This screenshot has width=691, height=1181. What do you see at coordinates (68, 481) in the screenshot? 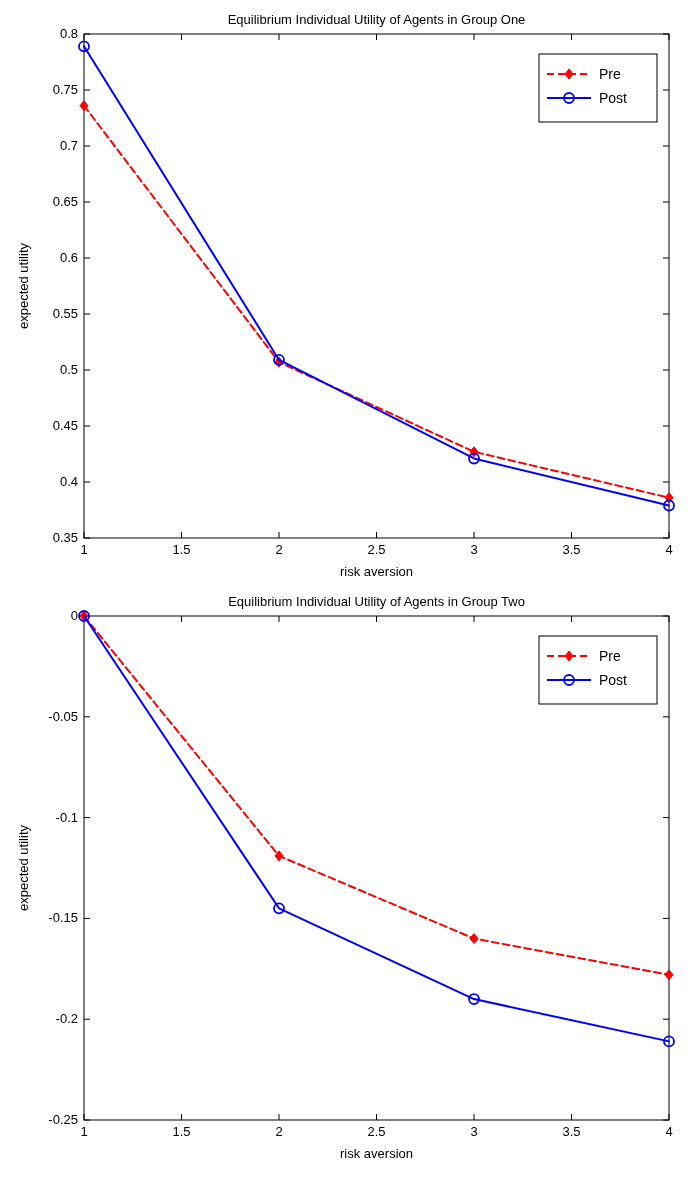
I see `y-tick-label: 0.4` at bounding box center [68, 481].